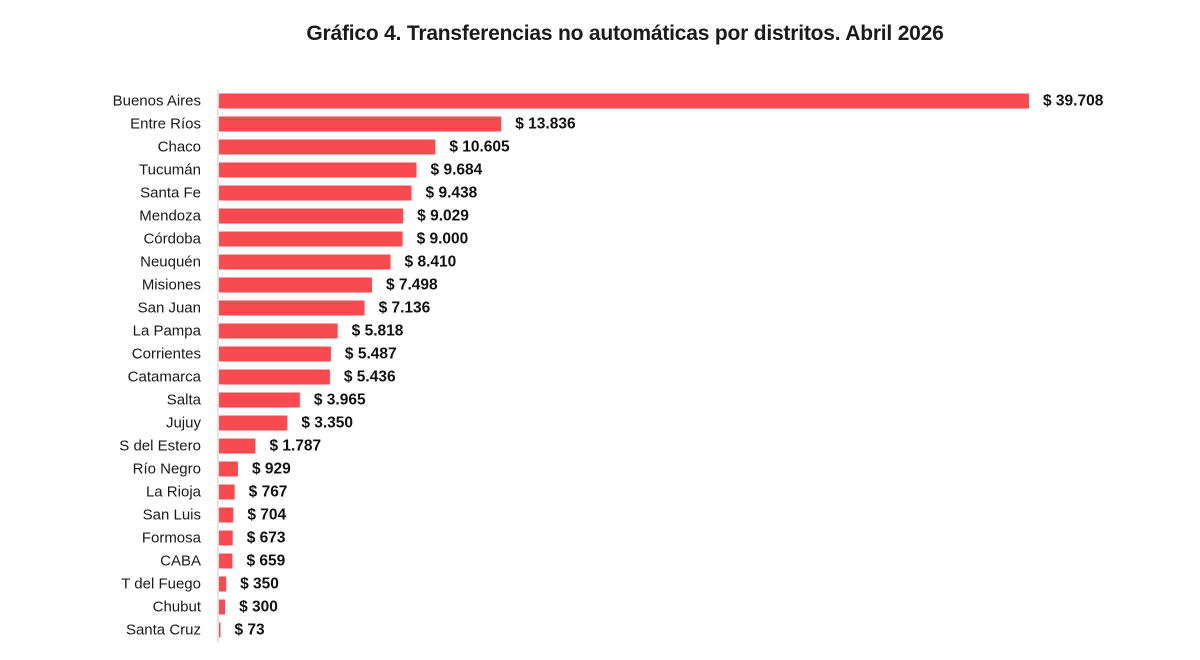  Describe the element at coordinates (170, 170) in the screenshot. I see `category-label: Tucumán` at that location.